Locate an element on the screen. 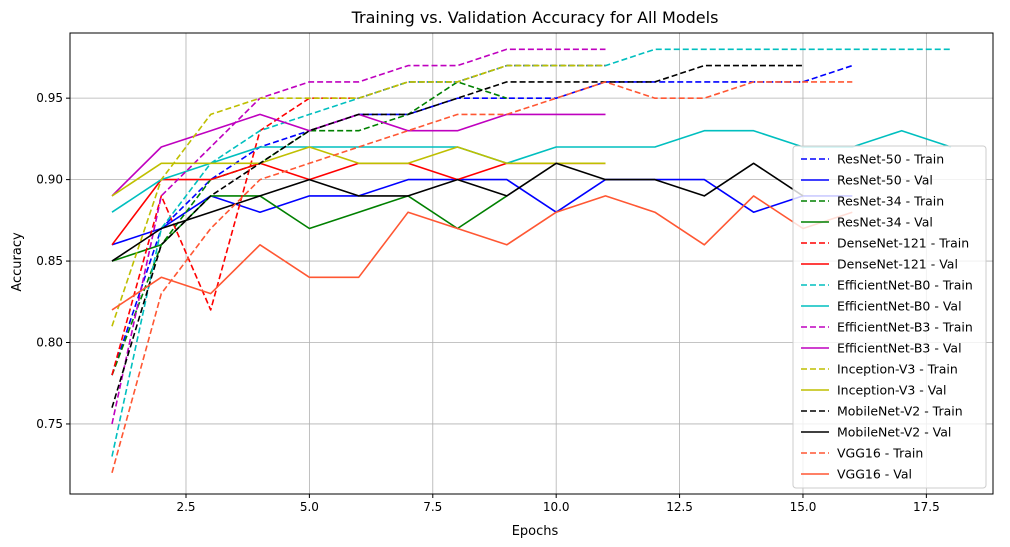 This screenshot has height=547, width=1010. legend-entry: EfficientNet-B3 - Val is located at coordinates (899, 348).